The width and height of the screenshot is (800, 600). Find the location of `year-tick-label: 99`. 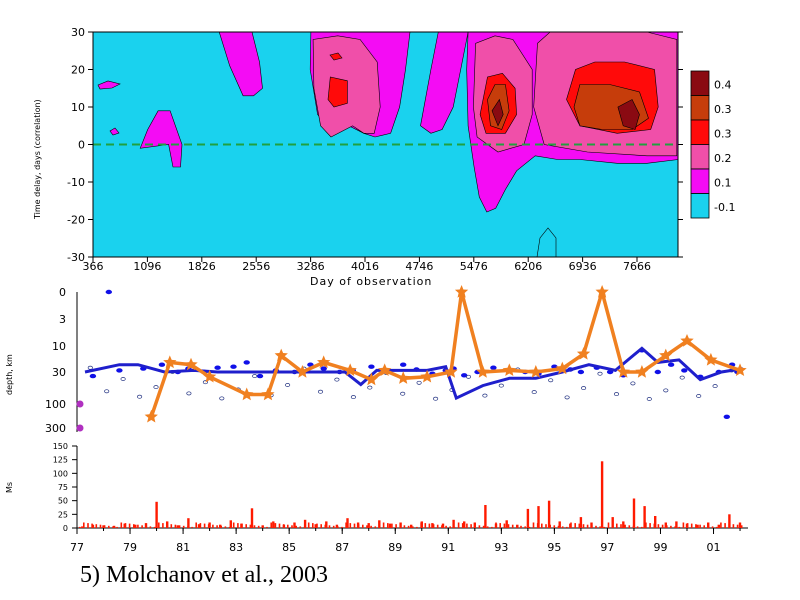

year-tick-label: 99 is located at coordinates (660, 547).